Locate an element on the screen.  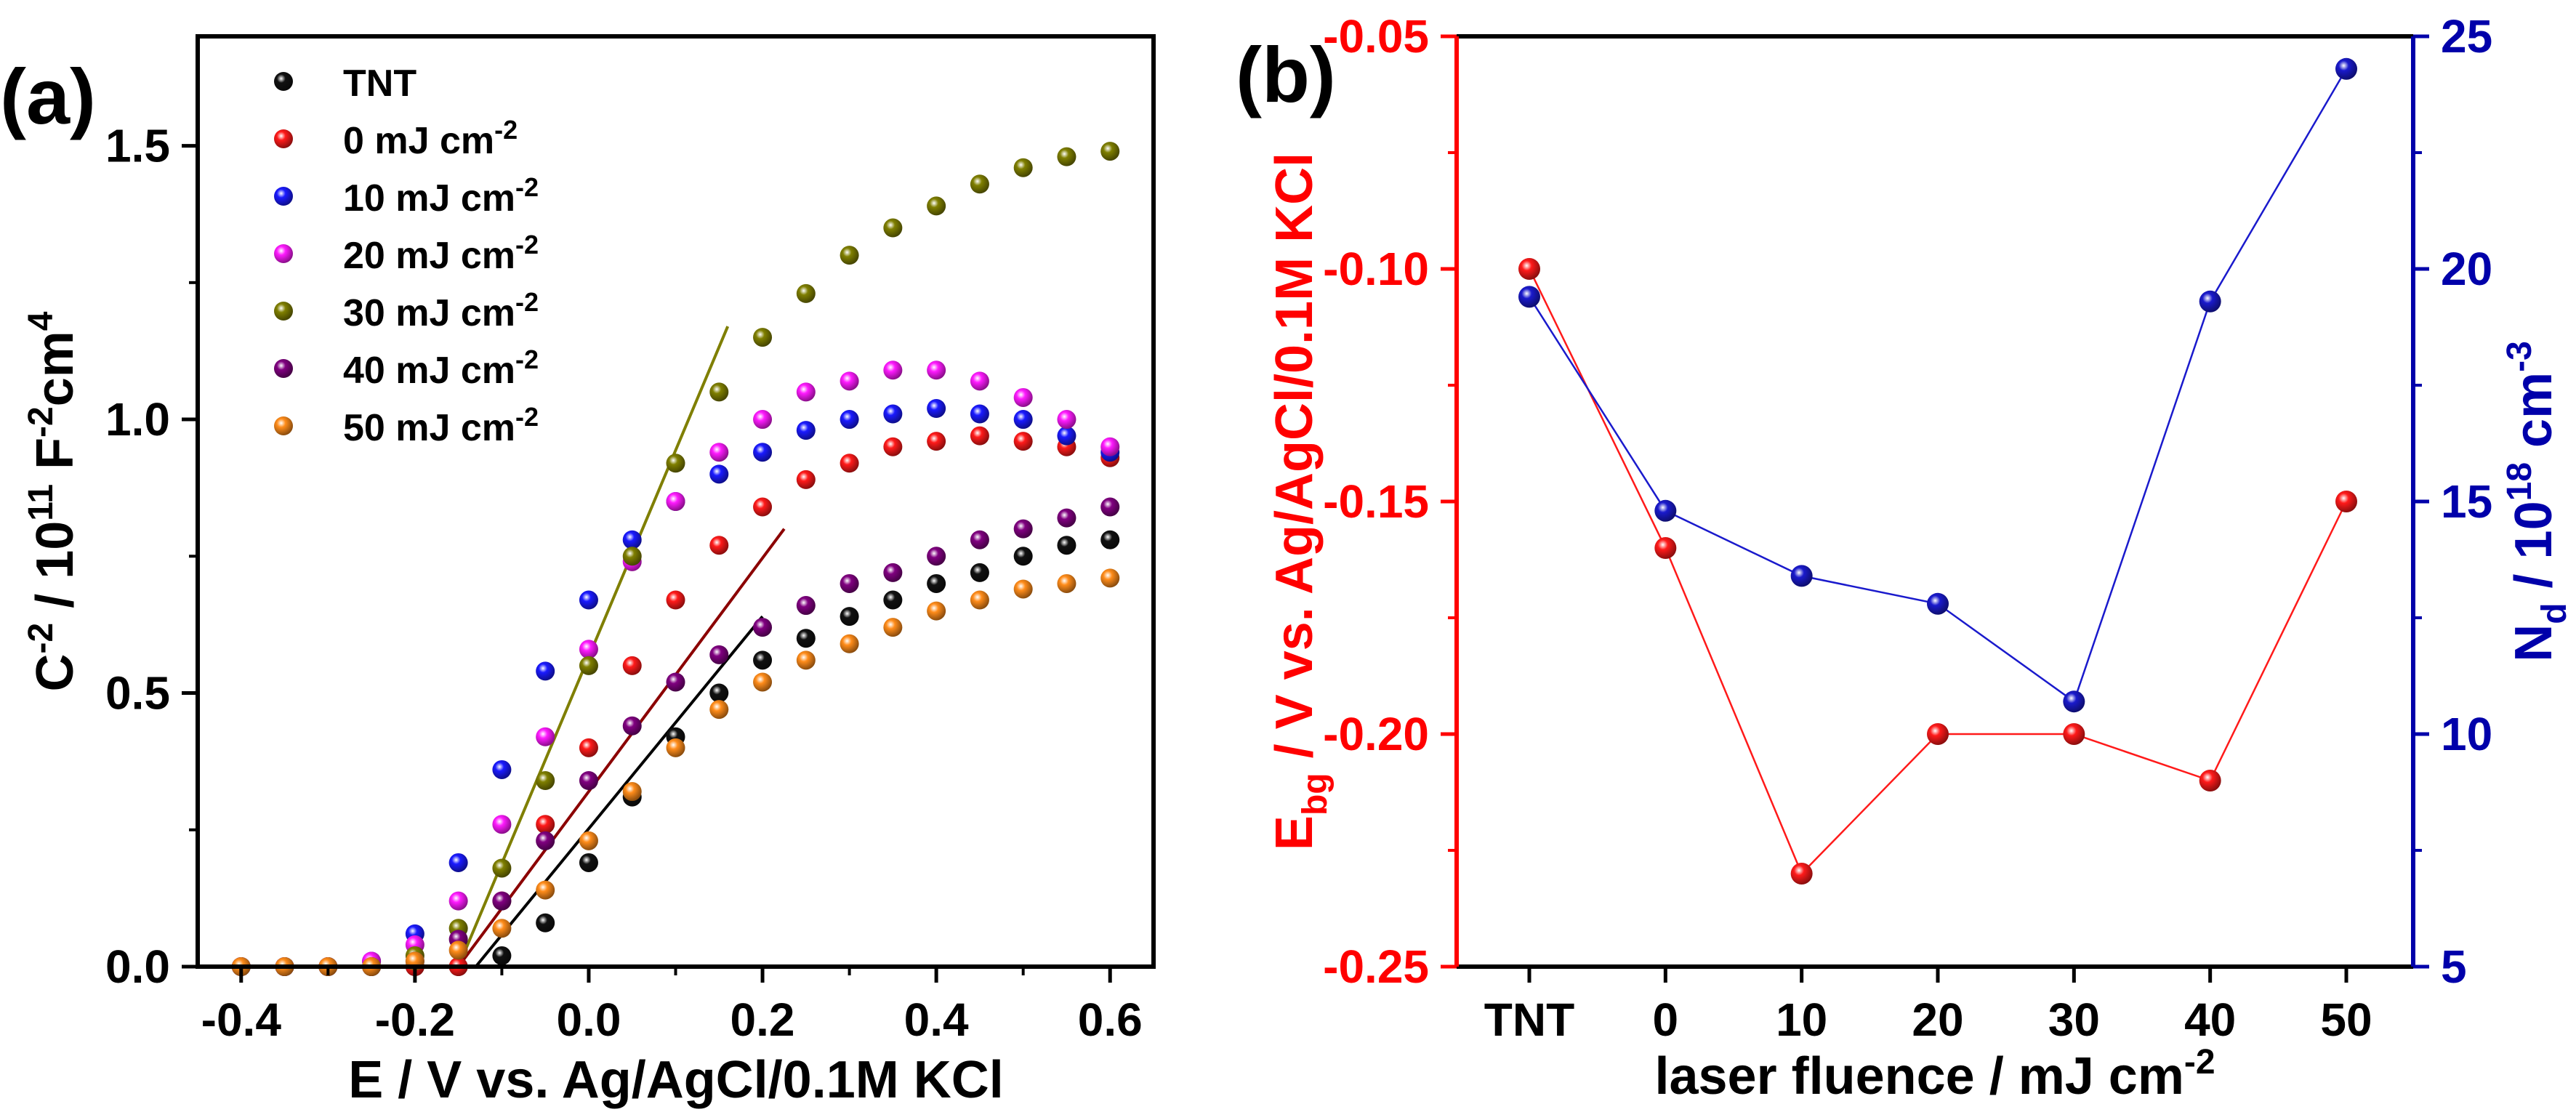
x-tick-label: 0 is located at coordinates (1666, 1020).